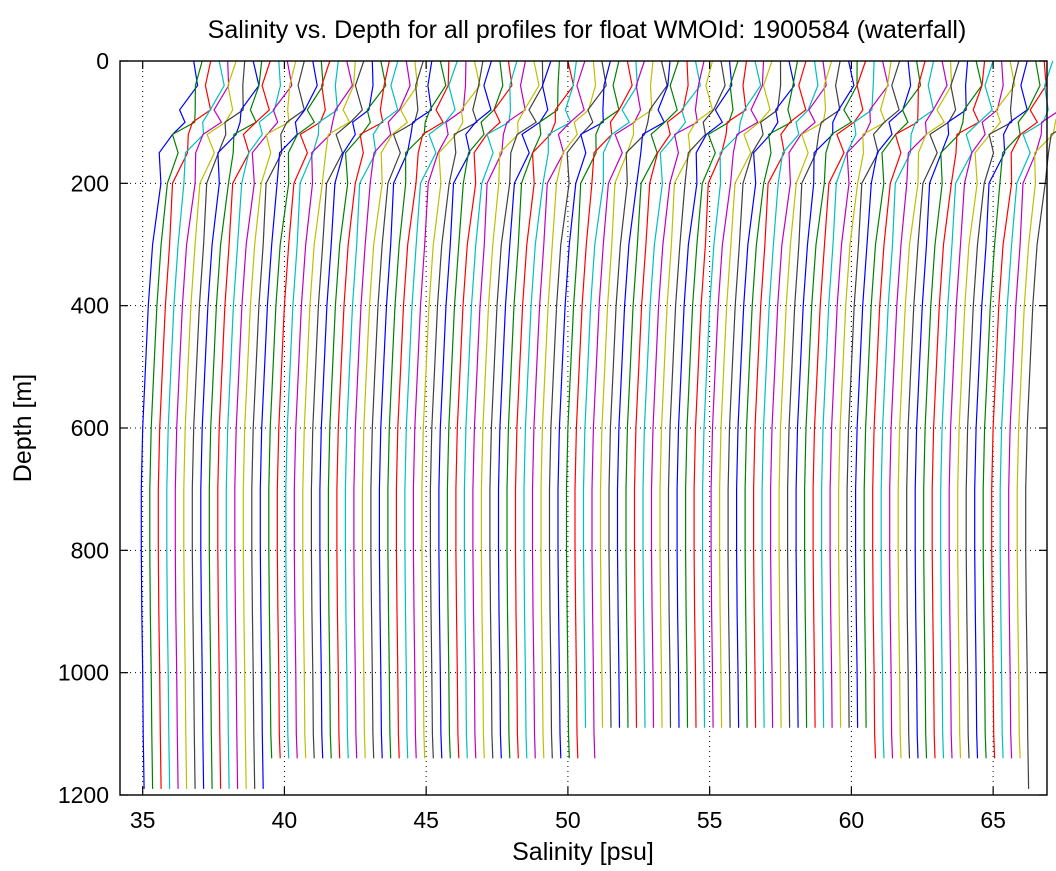 The width and height of the screenshot is (1056, 871). What do you see at coordinates (993, 820) in the screenshot?
I see `x-tick-label: 65` at bounding box center [993, 820].